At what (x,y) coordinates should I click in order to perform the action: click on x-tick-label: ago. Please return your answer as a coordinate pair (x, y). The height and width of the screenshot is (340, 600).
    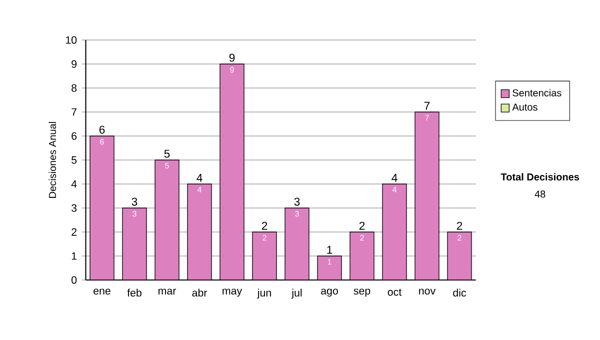
    Looking at the image, I should click on (329, 292).